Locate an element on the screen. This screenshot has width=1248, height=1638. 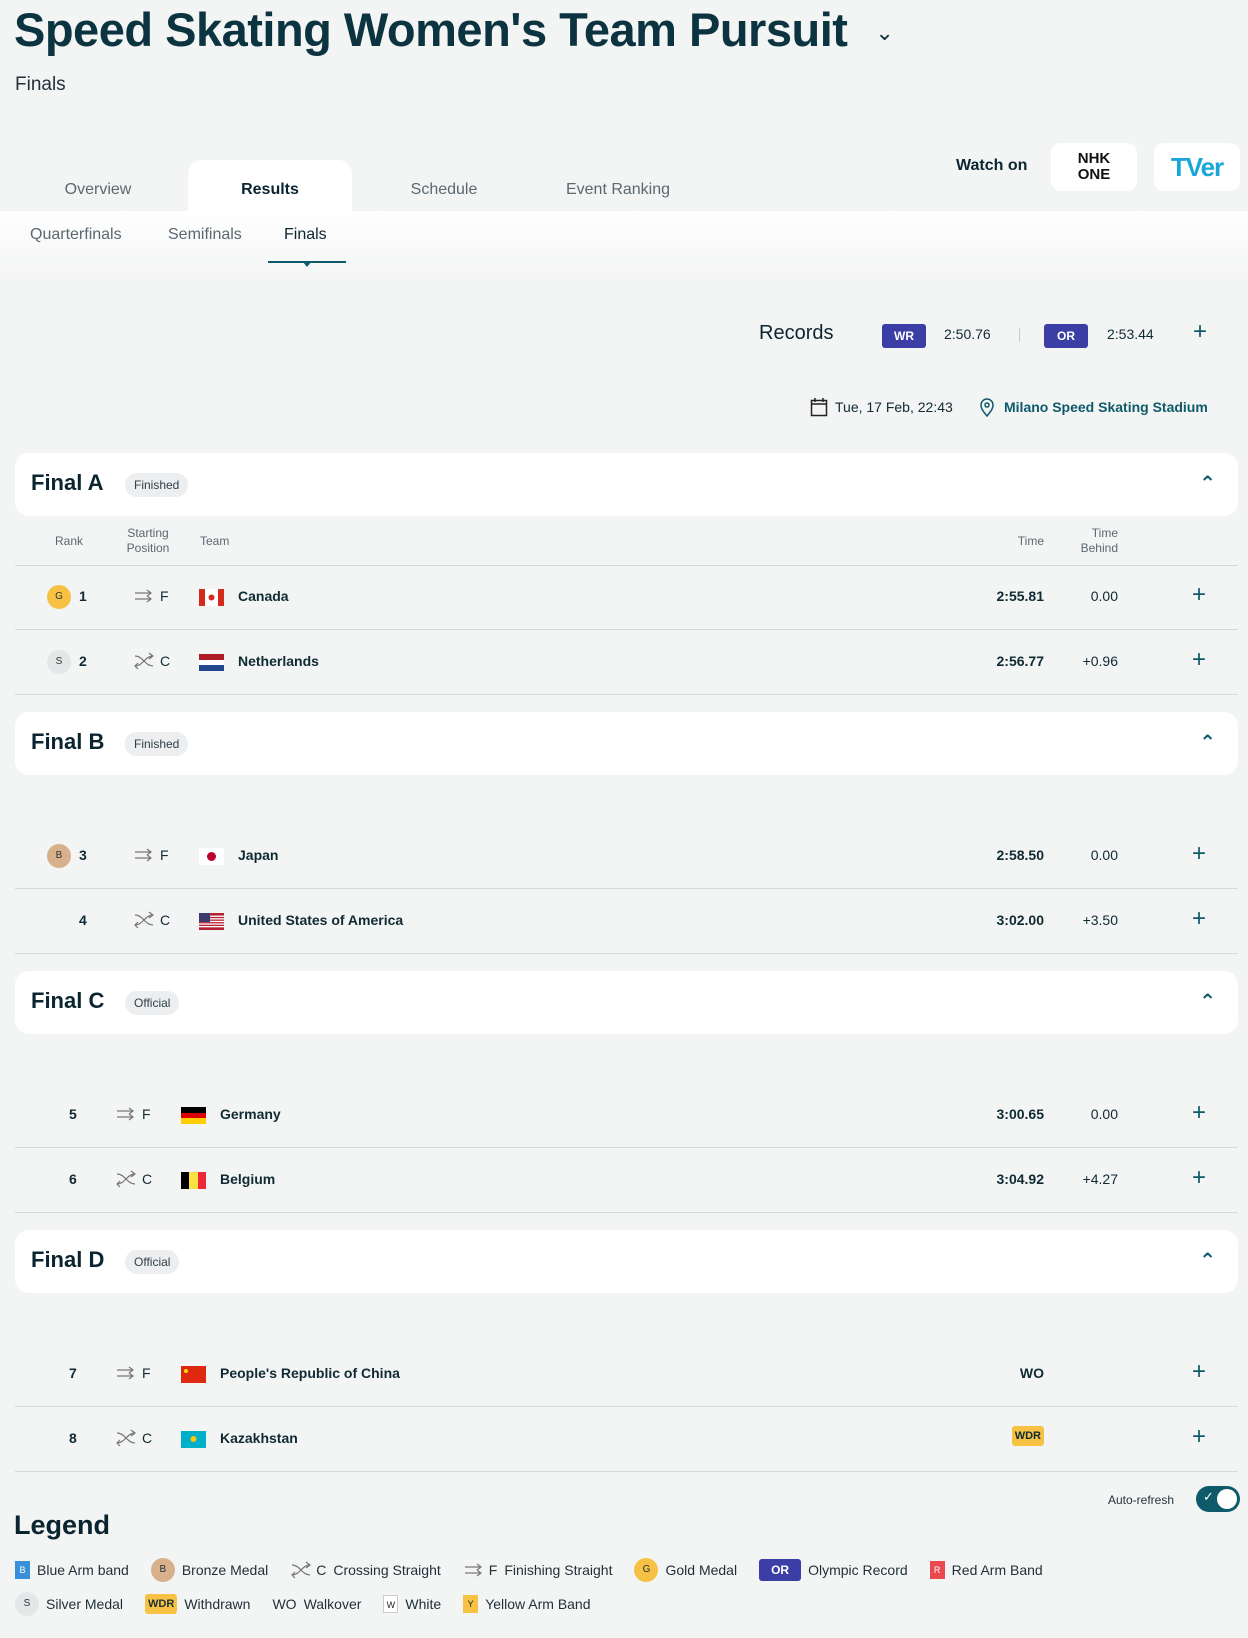
team-name: People's Republic of China is located at coordinates (310, 1373).